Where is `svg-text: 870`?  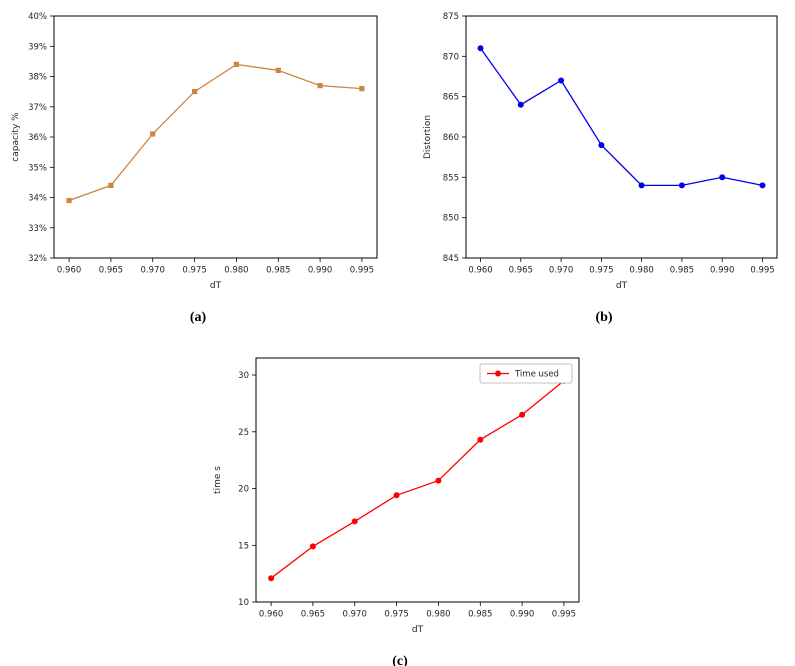
svg-text: 870 is located at coordinates (451, 57).